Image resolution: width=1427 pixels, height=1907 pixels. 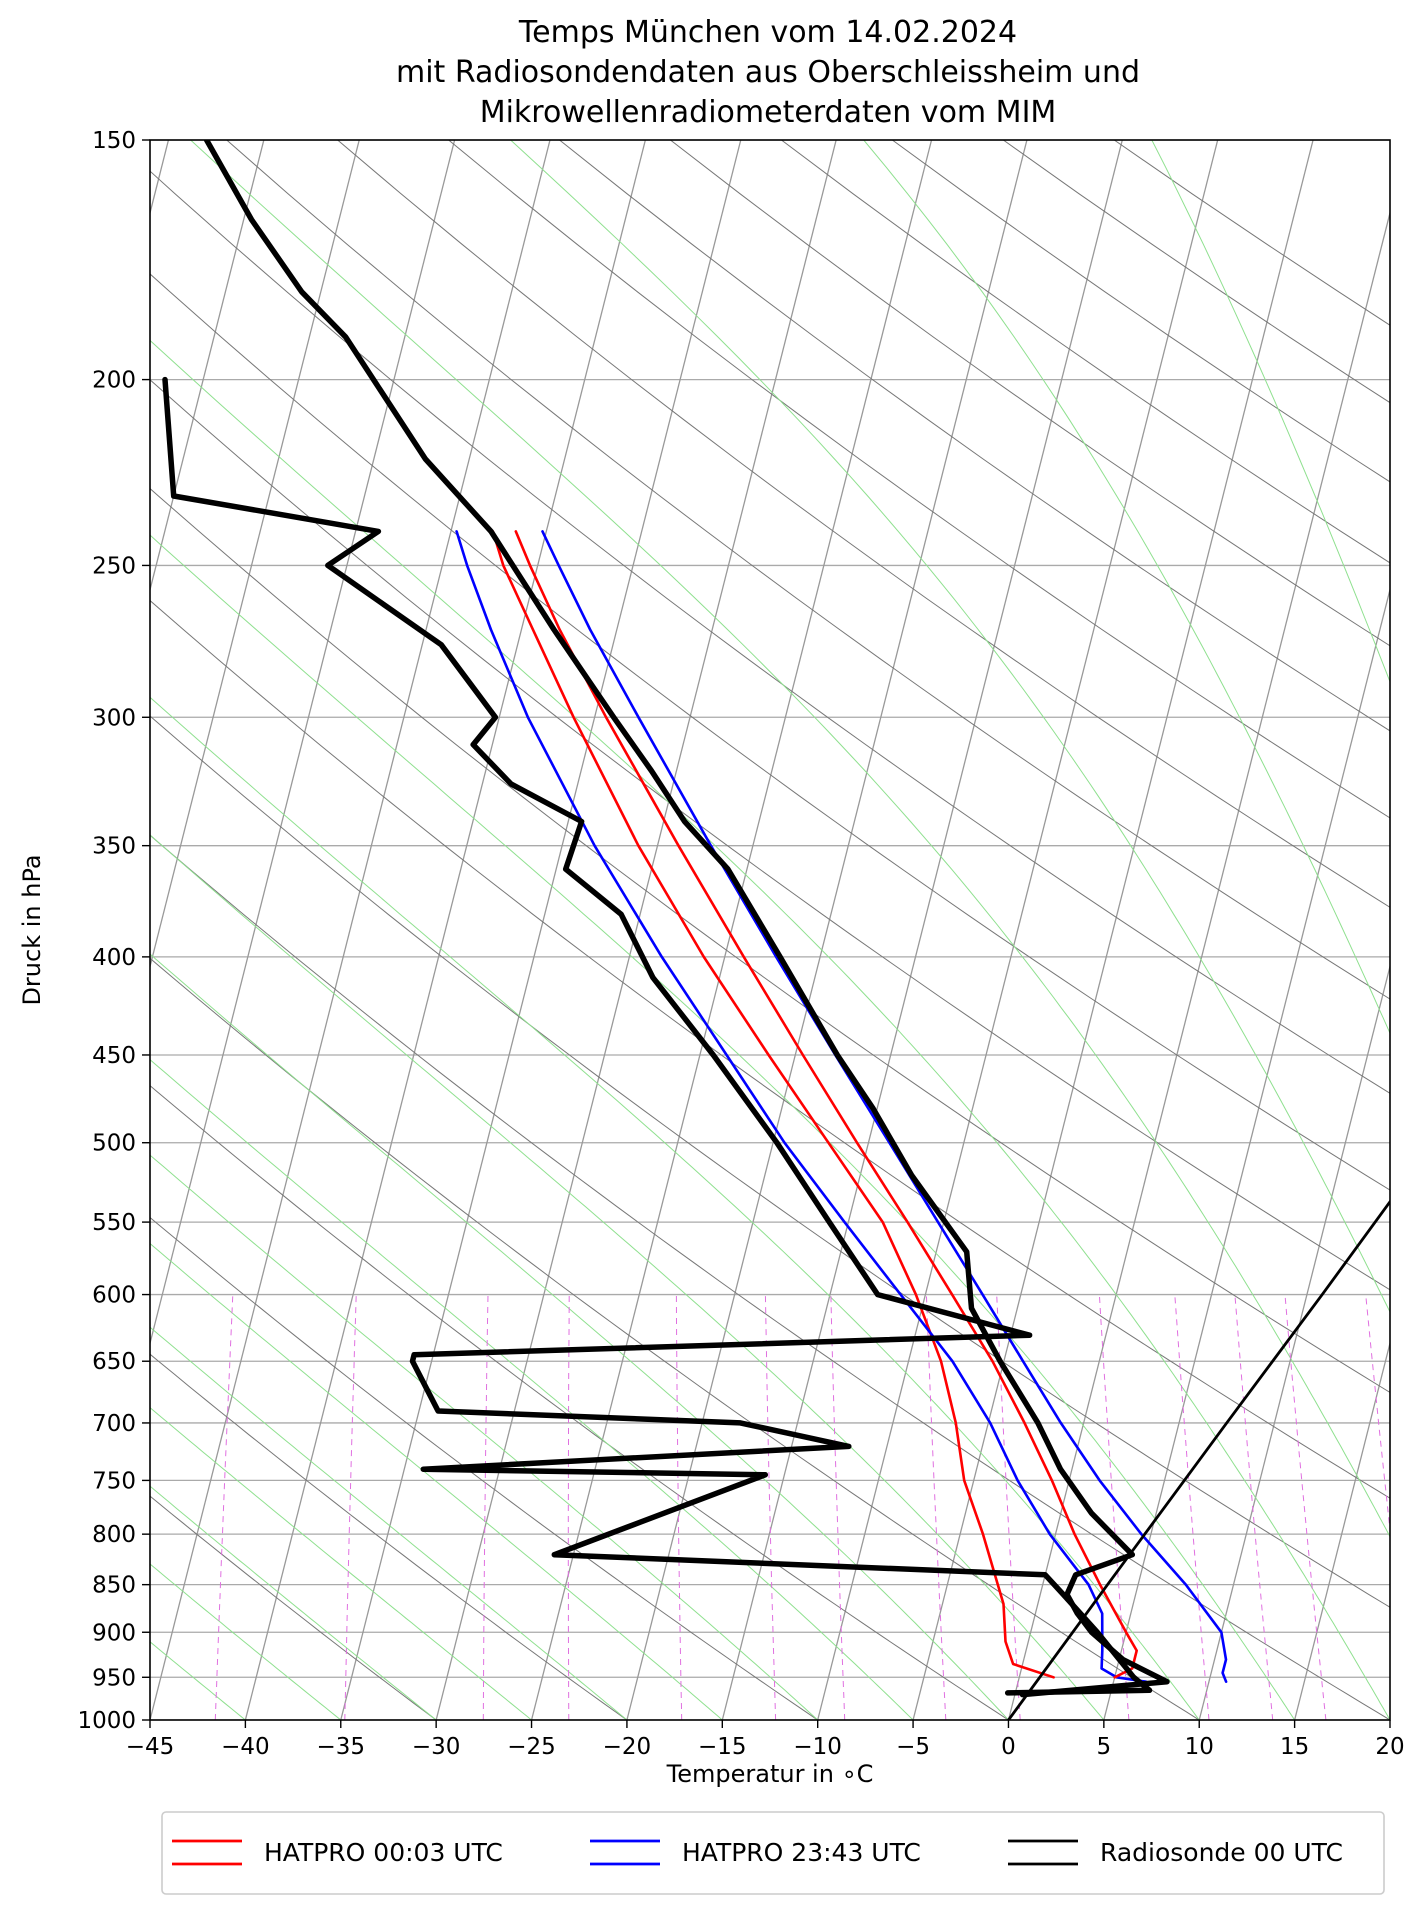 What do you see at coordinates (770, 1774) in the screenshot?
I see `x-axis-label: Temperatur in ∘C` at bounding box center [770, 1774].